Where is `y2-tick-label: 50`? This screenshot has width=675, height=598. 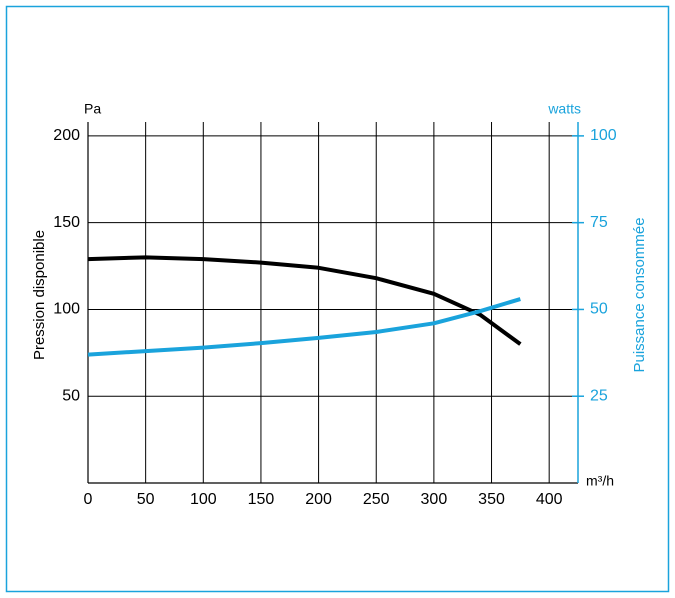 y2-tick-label: 50 is located at coordinates (599, 309).